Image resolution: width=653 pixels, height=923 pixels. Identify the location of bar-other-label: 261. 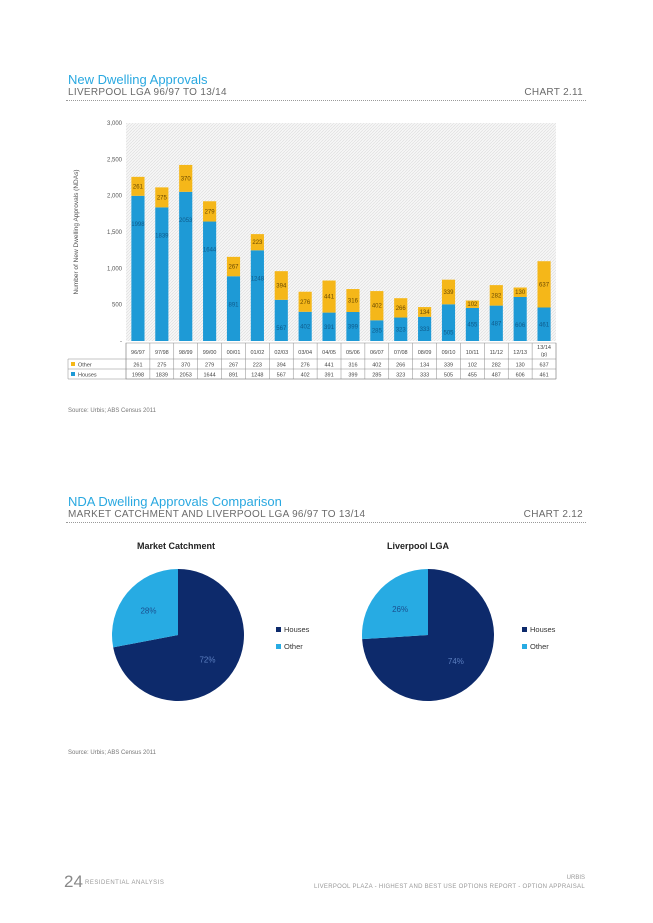
(138, 187).